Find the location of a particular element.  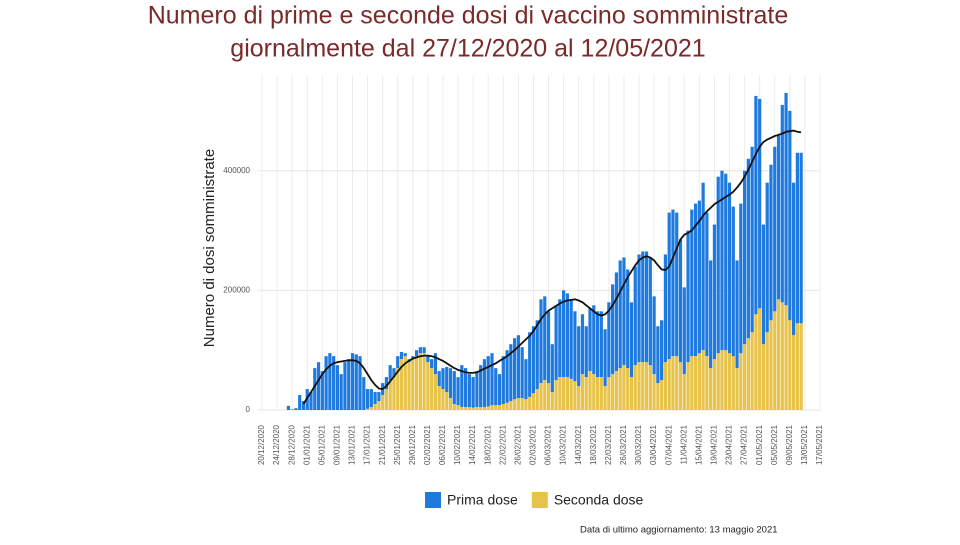

x-tick-label: 28/12/2020 is located at coordinates (291, 444).